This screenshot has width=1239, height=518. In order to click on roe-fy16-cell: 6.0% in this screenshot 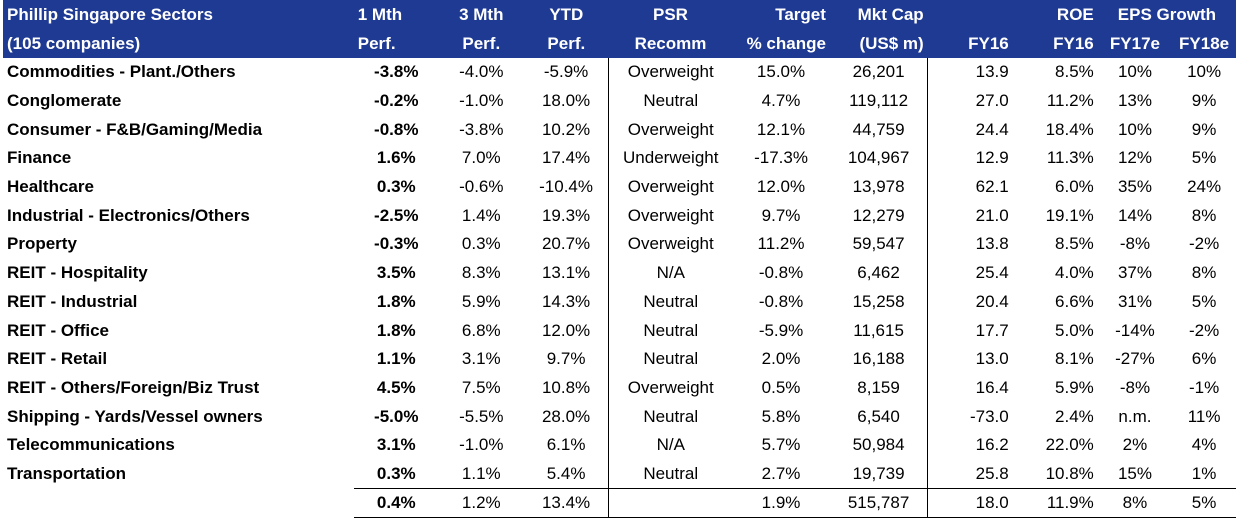, I will do `click(1074, 187)`.